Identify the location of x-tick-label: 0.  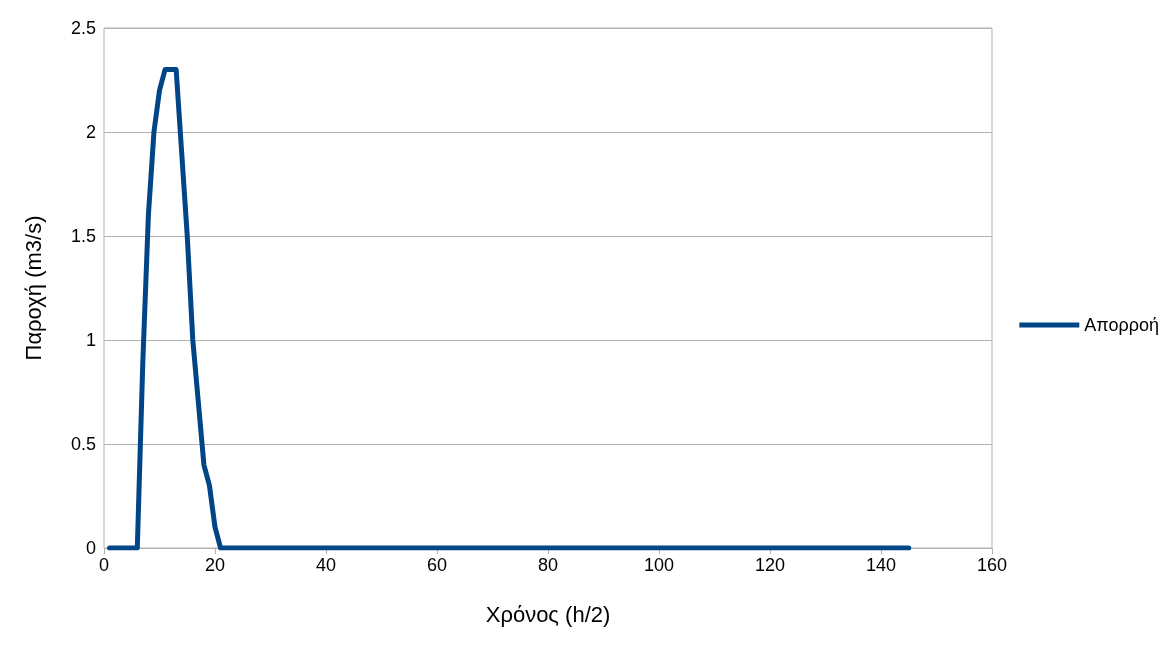
(104, 565).